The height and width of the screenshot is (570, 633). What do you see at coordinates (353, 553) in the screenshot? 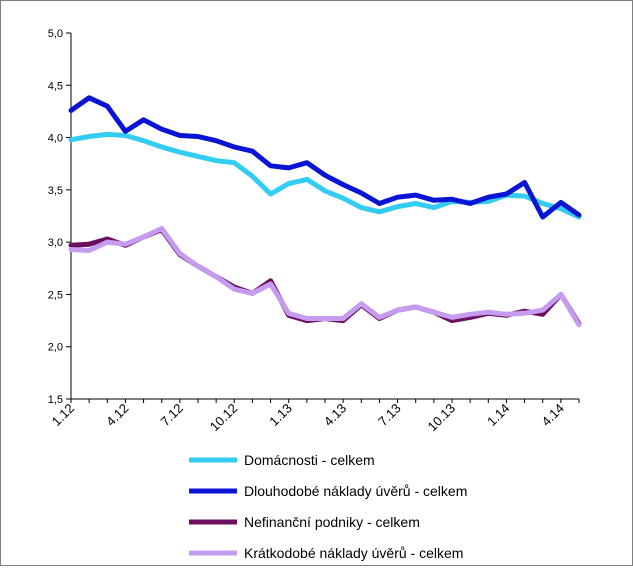
I see `legend-label: Krátkodobé náklady úvěrů - celkem` at bounding box center [353, 553].